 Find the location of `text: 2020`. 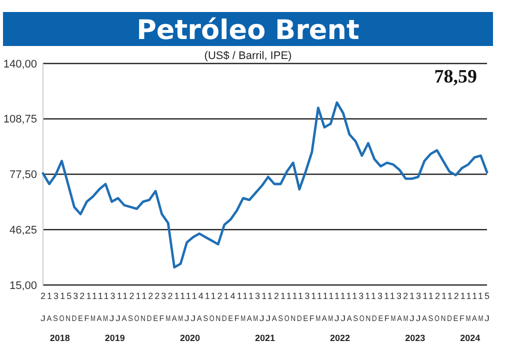

text: 2020 is located at coordinates (190, 338).